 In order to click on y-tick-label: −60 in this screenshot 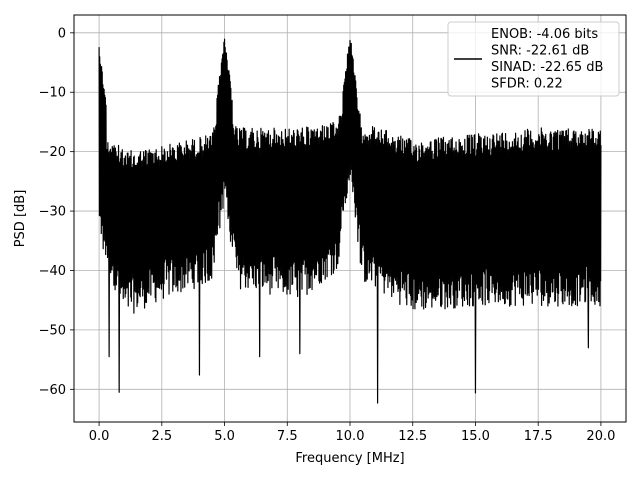, I will do `click(52, 390)`.